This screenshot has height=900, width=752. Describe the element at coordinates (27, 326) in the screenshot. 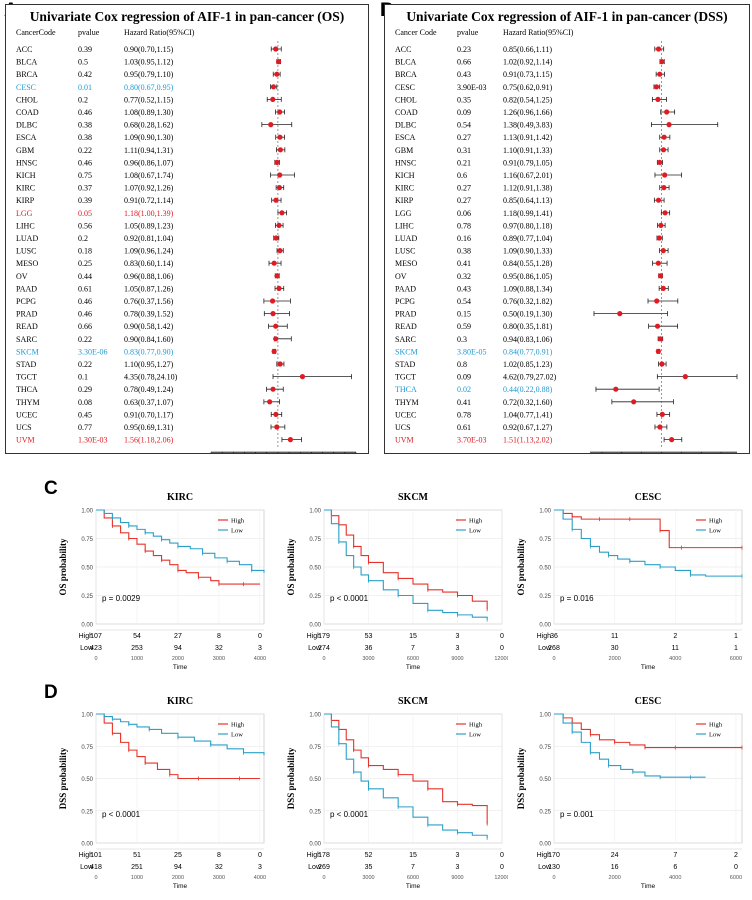

I see `row-code: READ` at that location.